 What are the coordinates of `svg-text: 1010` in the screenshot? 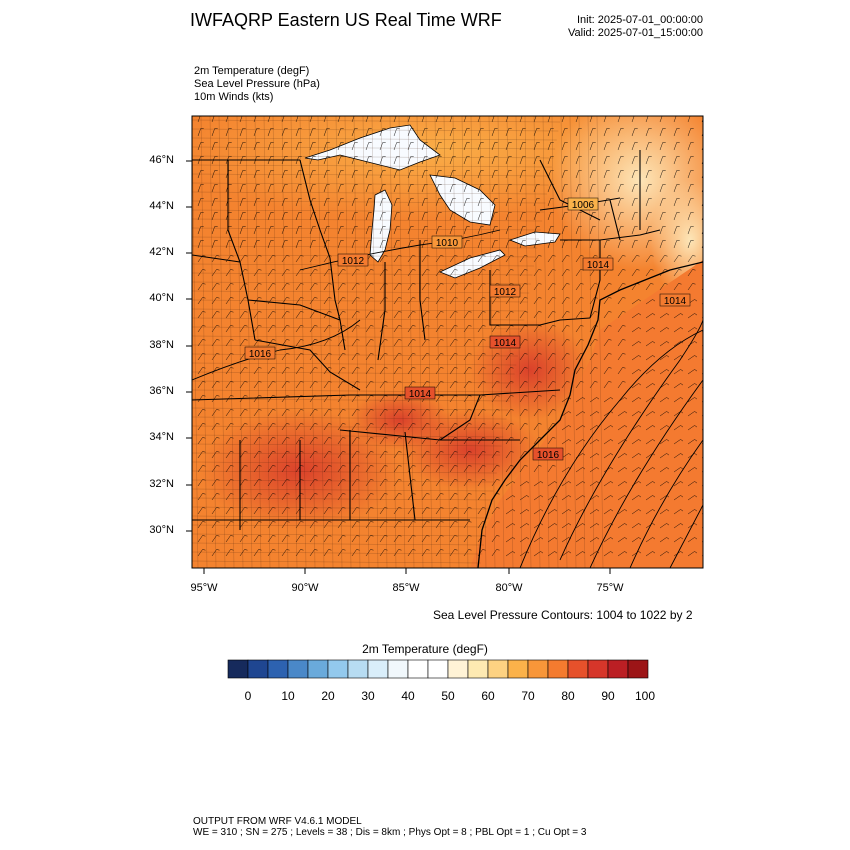 It's located at (447, 243).